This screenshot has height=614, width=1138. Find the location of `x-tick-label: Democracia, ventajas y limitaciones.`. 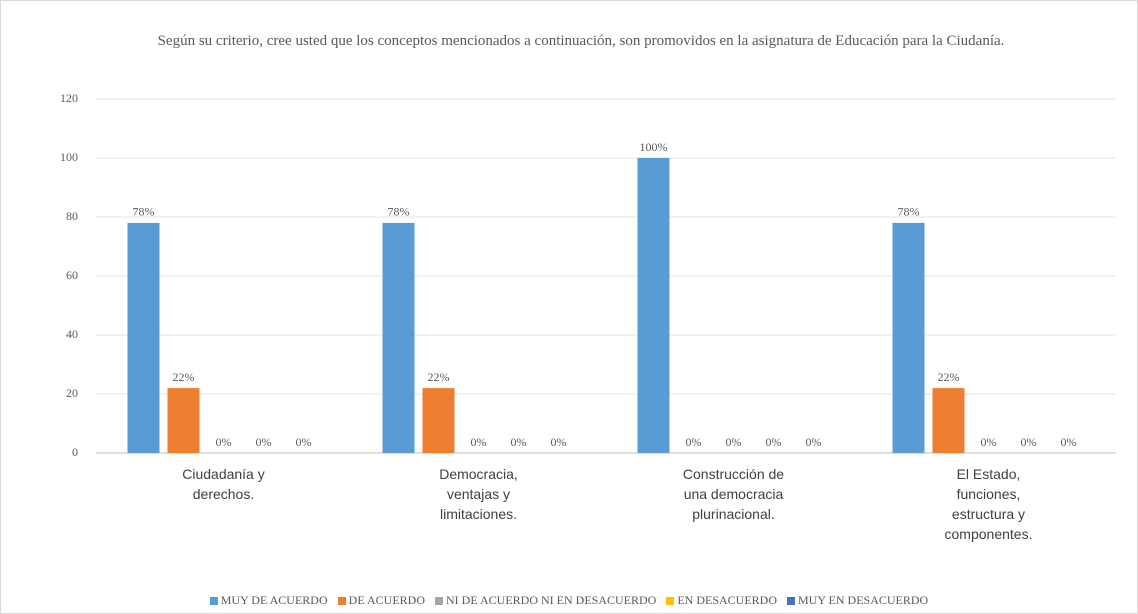

x-tick-label: Democracia, ventajas y limitaciones. is located at coordinates (478, 494).